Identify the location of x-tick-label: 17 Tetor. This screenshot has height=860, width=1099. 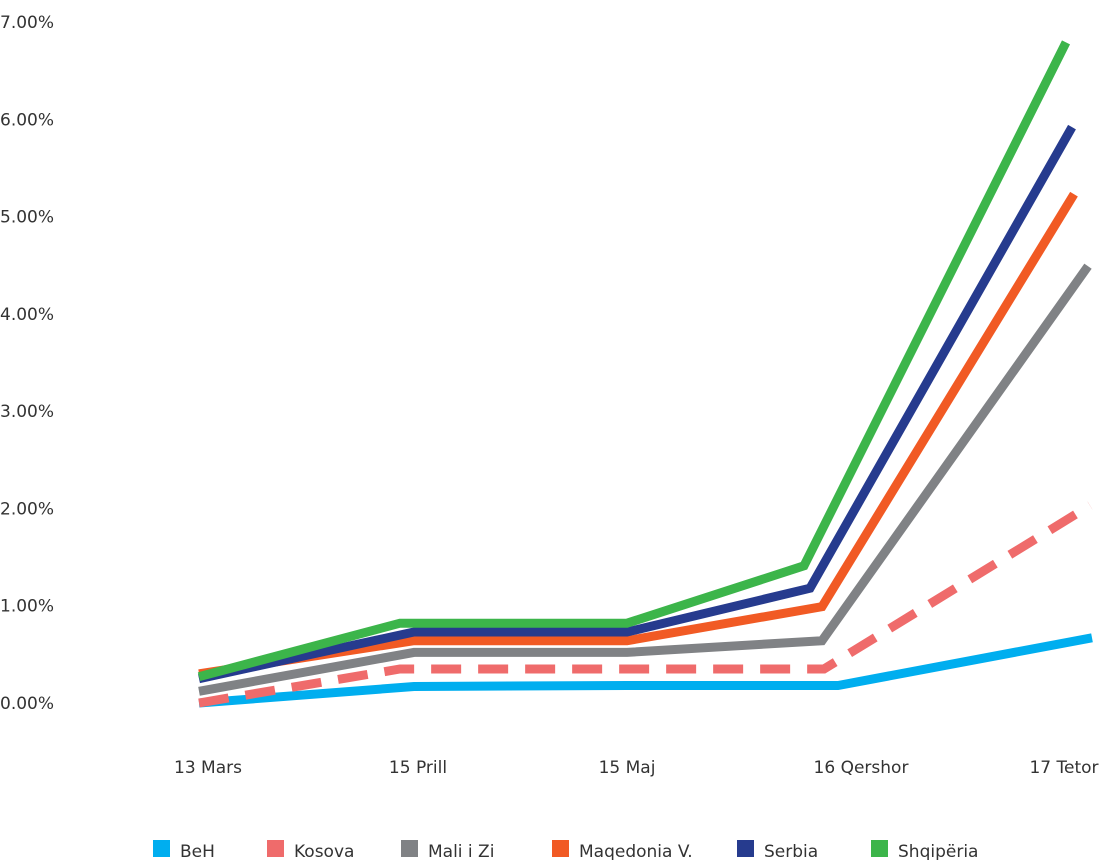
(1063, 768).